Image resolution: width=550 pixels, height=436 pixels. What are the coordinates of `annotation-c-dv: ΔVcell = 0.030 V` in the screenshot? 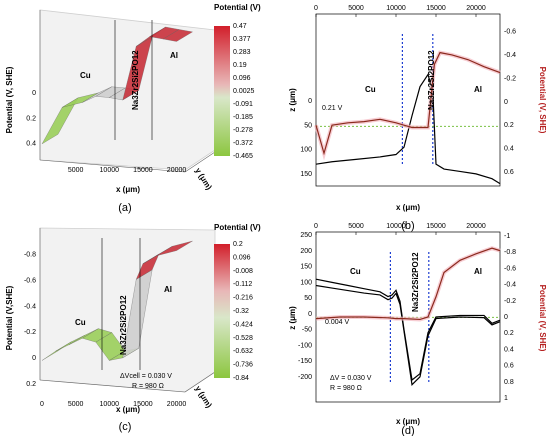 It's located at (146, 376).